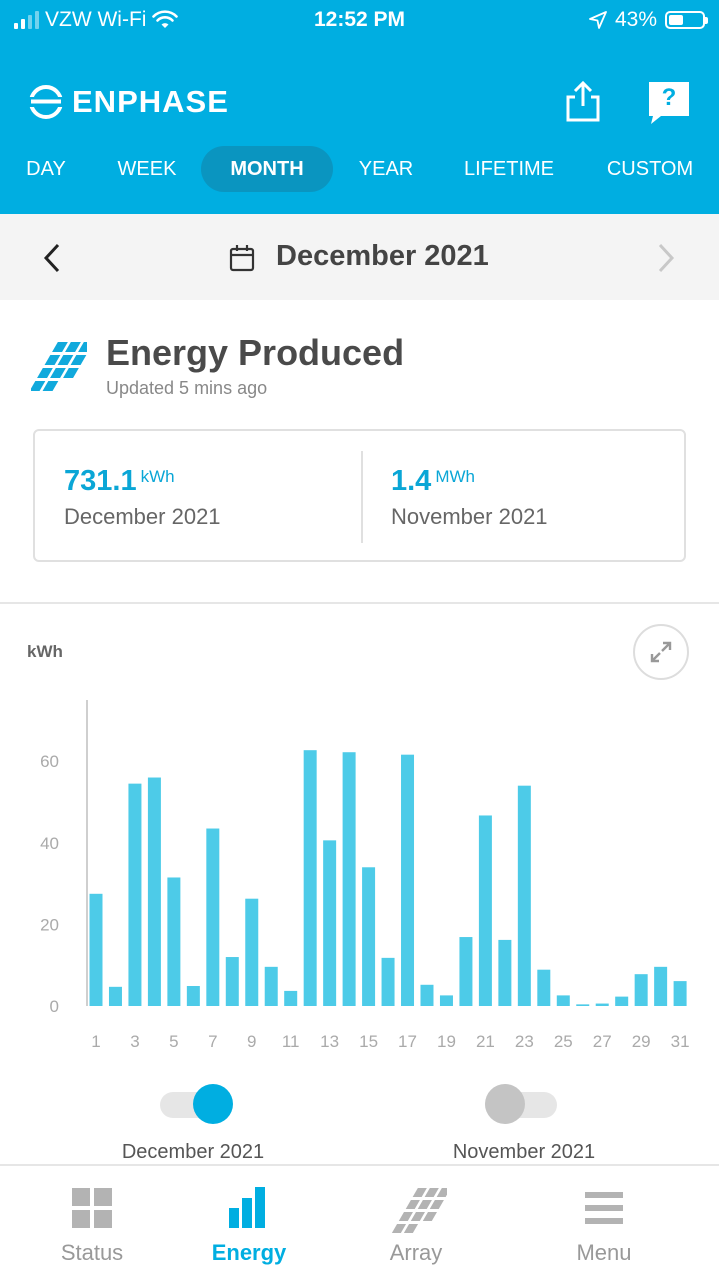  I want to click on x-tick-label: 1, so click(95, 1041).